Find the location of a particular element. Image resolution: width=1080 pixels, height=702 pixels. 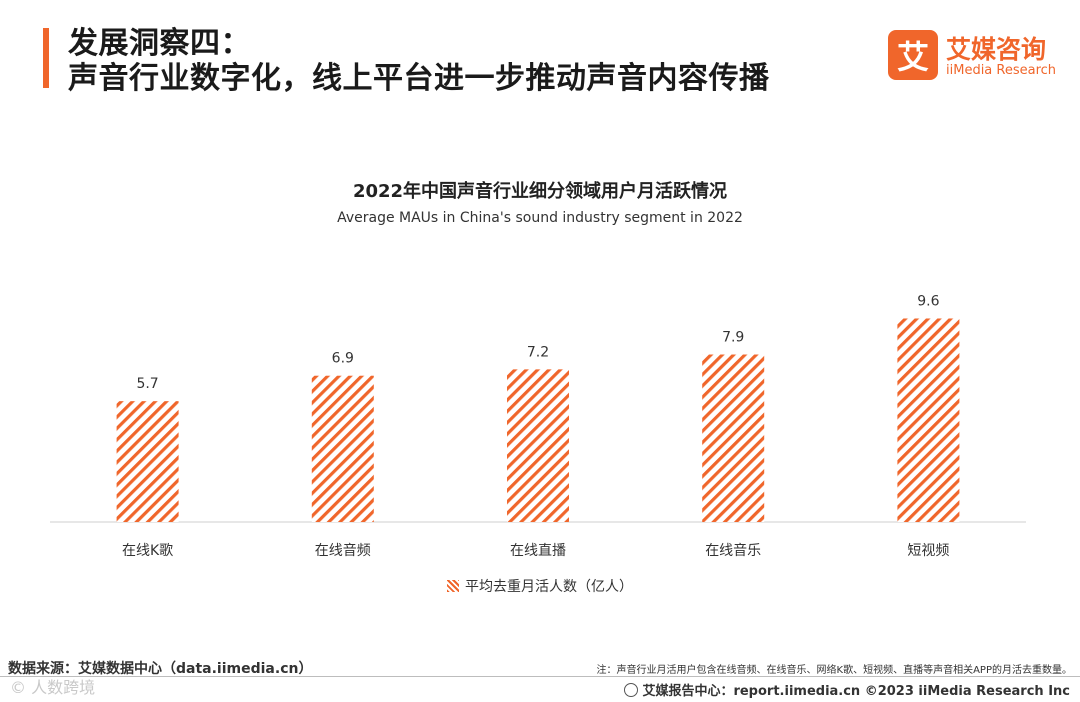

page-title-line2: 声音行业数字化，线上平台进一步推动声音内容传播 is located at coordinates (419, 78).